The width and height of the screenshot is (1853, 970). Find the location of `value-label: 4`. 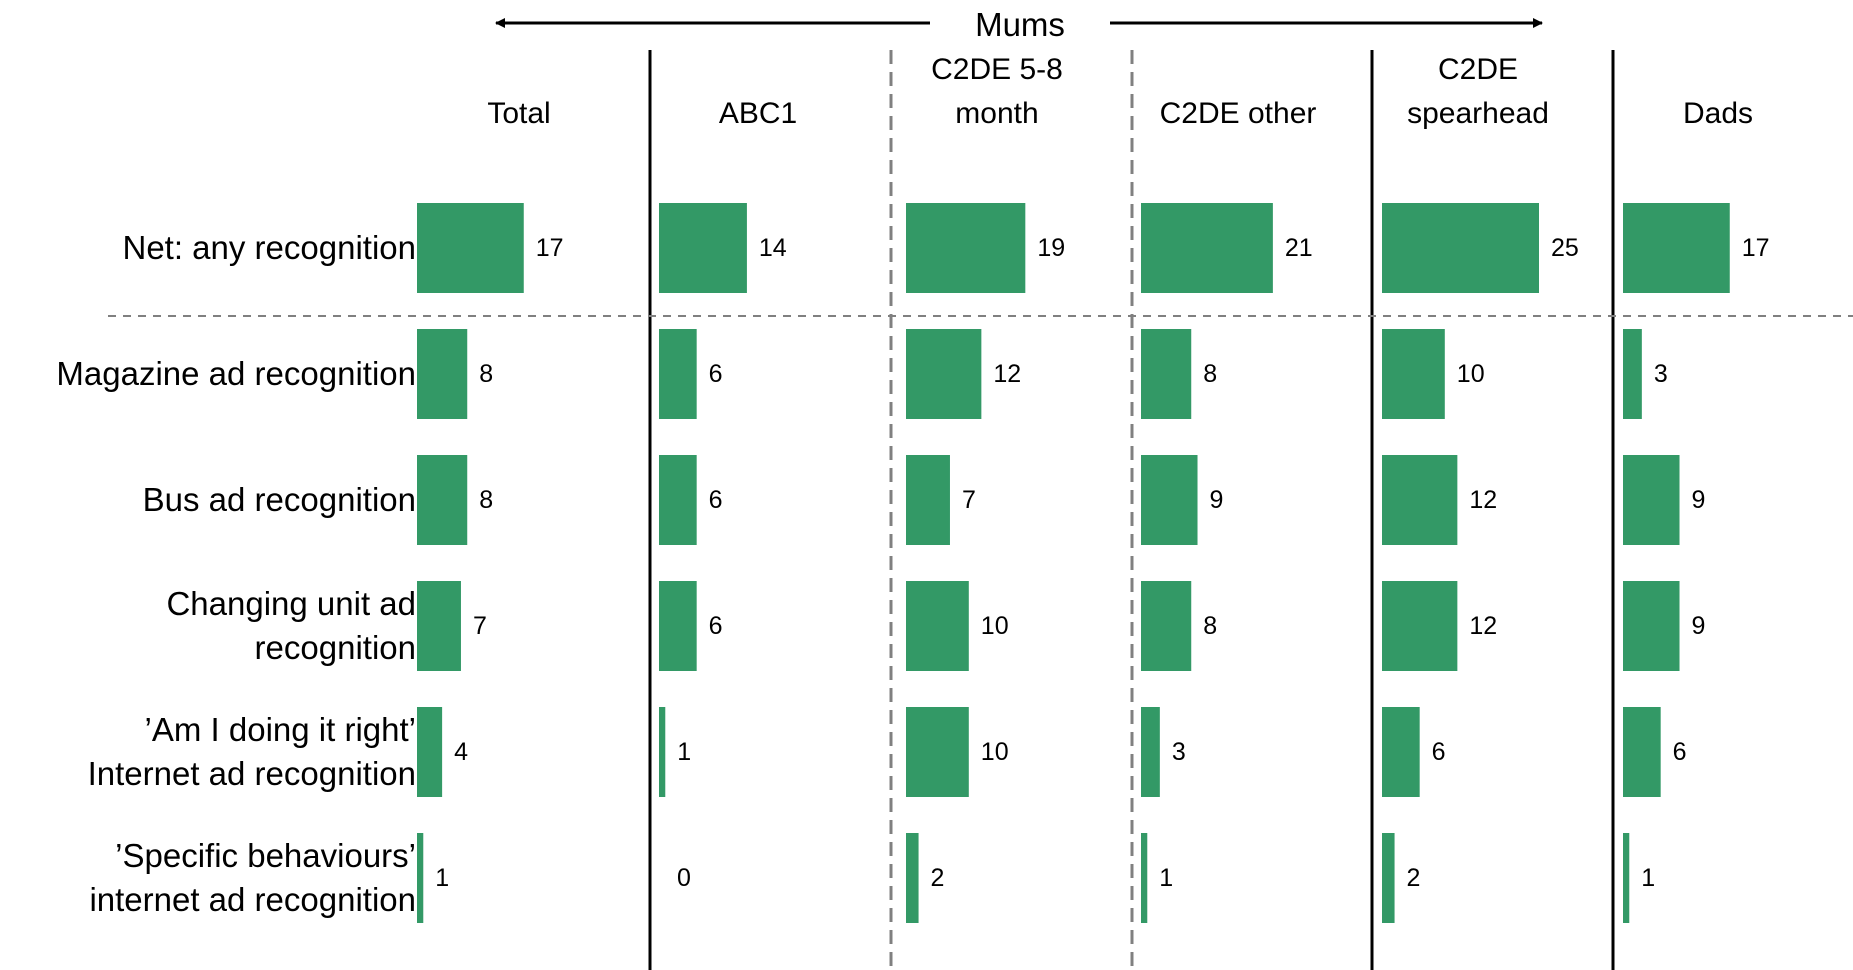

value-label: 4 is located at coordinates (461, 752).